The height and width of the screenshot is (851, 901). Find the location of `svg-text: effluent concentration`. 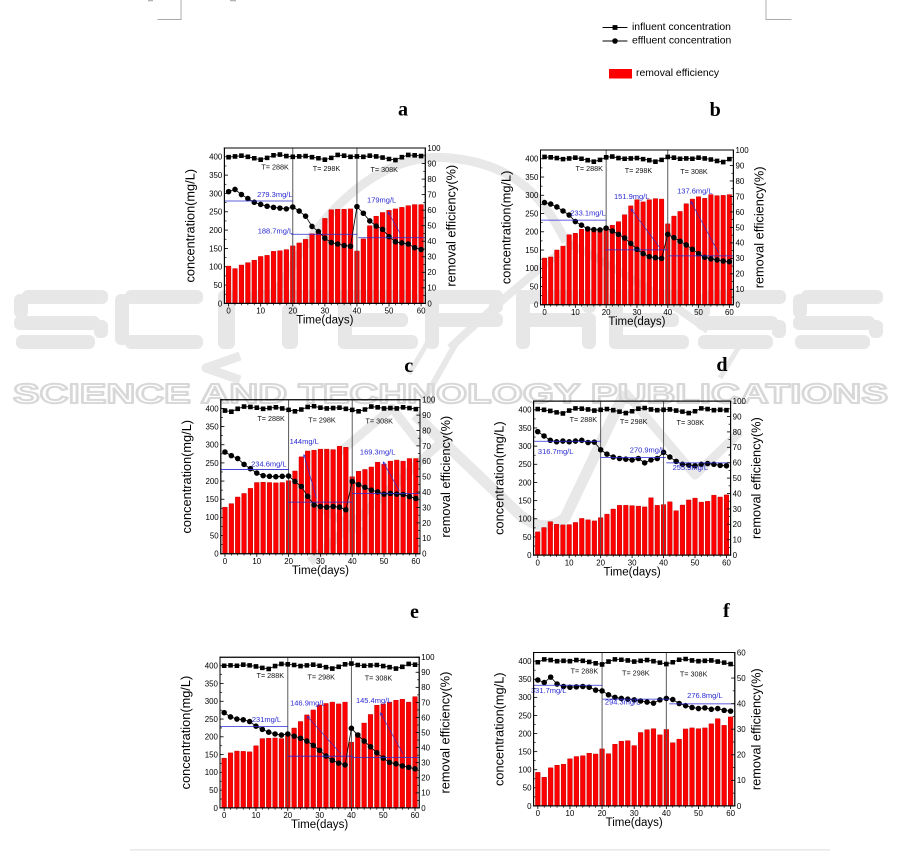

svg-text: effluent concentration is located at coordinates (682, 41).